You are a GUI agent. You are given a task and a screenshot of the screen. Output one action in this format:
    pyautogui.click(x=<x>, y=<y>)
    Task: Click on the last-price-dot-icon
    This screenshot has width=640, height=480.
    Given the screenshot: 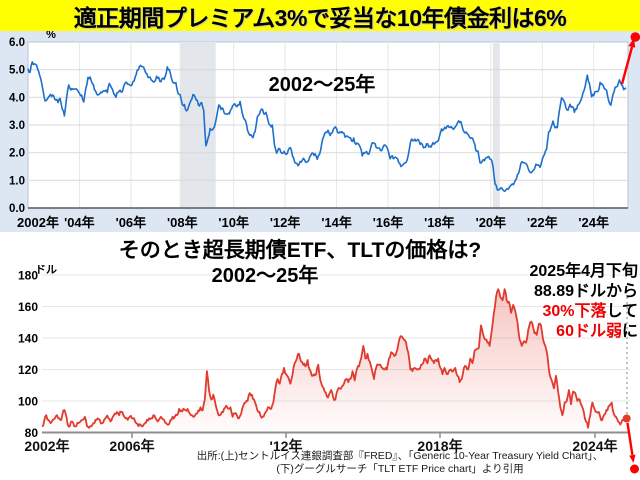 What is the action you would take?
    pyautogui.click(x=626, y=418)
    